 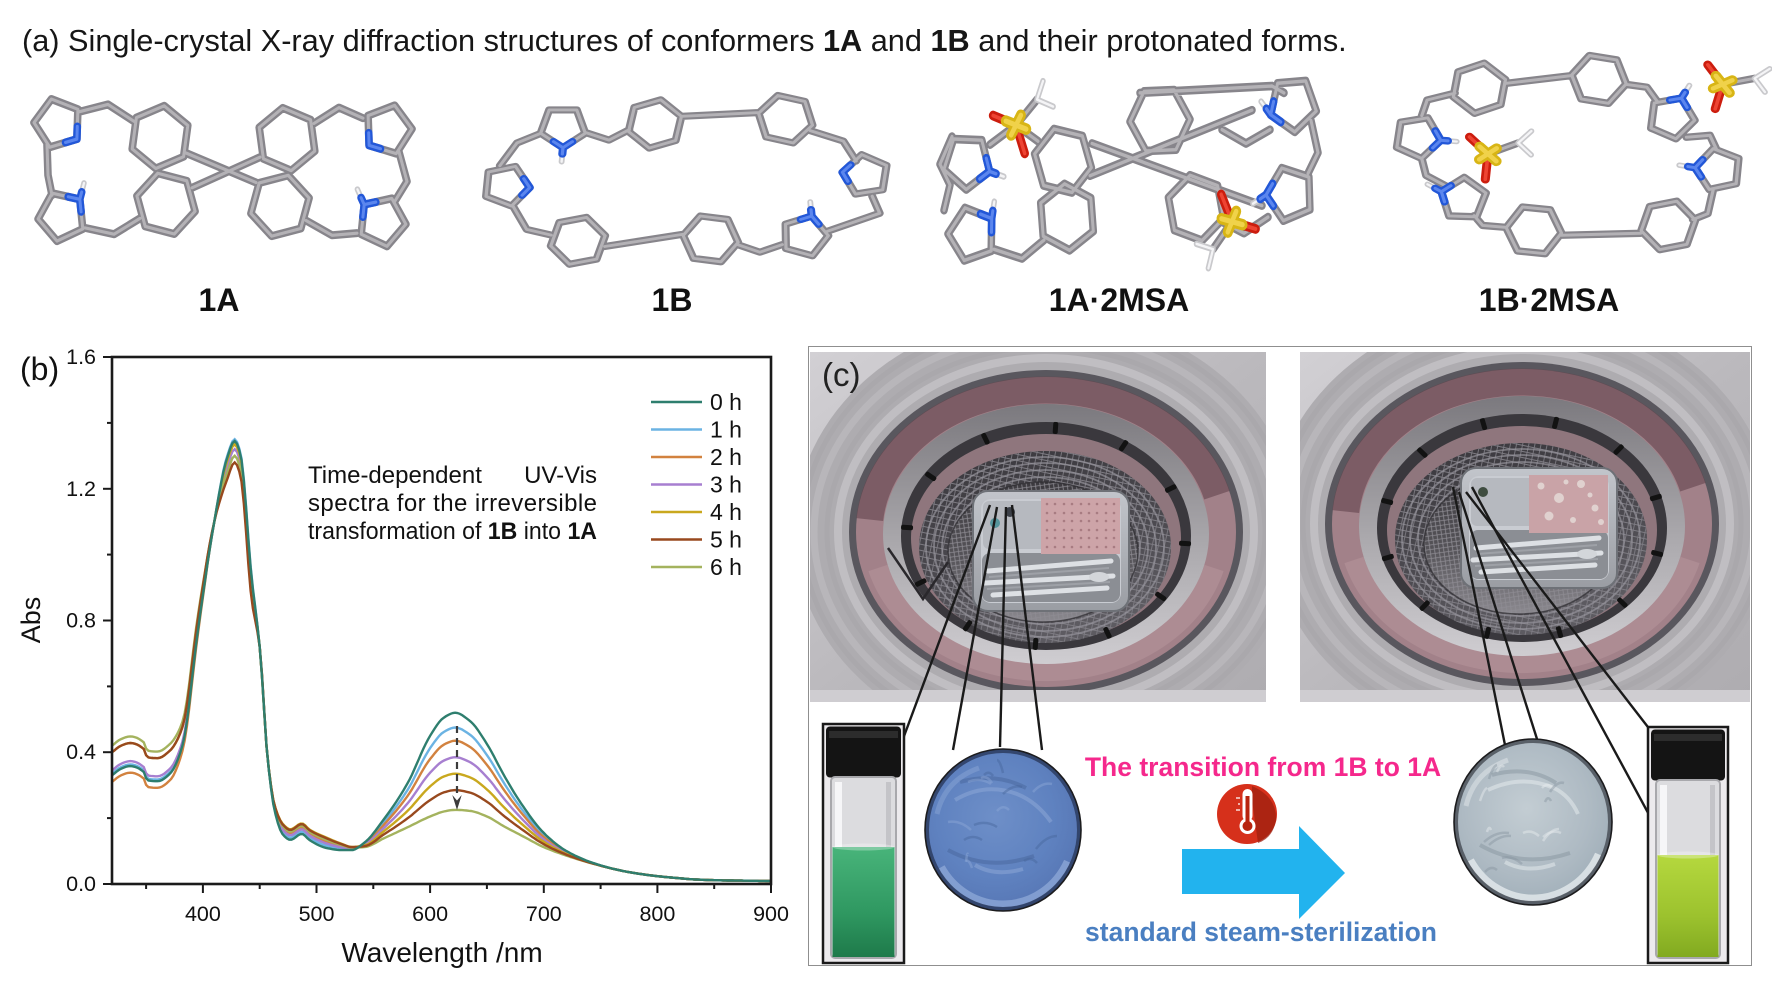 I want to click on svg-text: 1B, so click(x=672, y=300).